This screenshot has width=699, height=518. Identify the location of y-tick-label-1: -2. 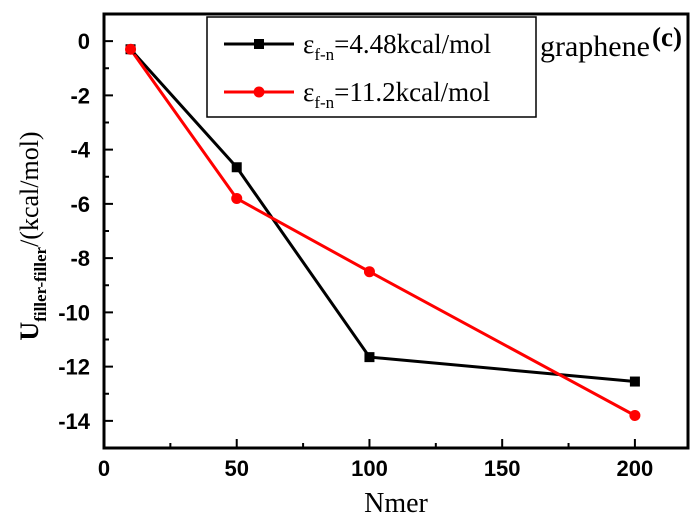
(80, 95).